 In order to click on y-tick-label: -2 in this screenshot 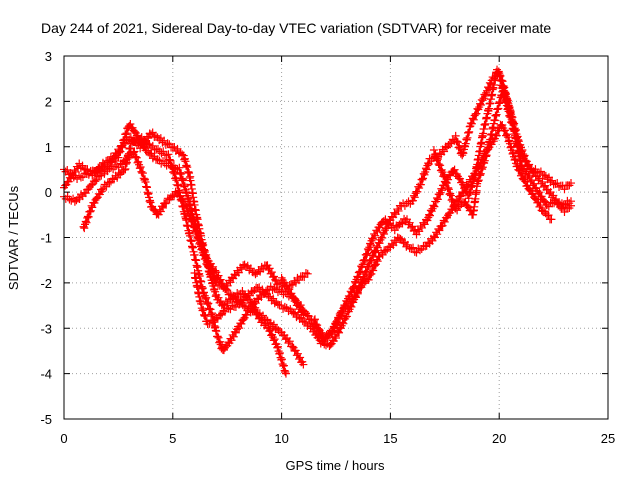, I will do `click(46, 283)`.